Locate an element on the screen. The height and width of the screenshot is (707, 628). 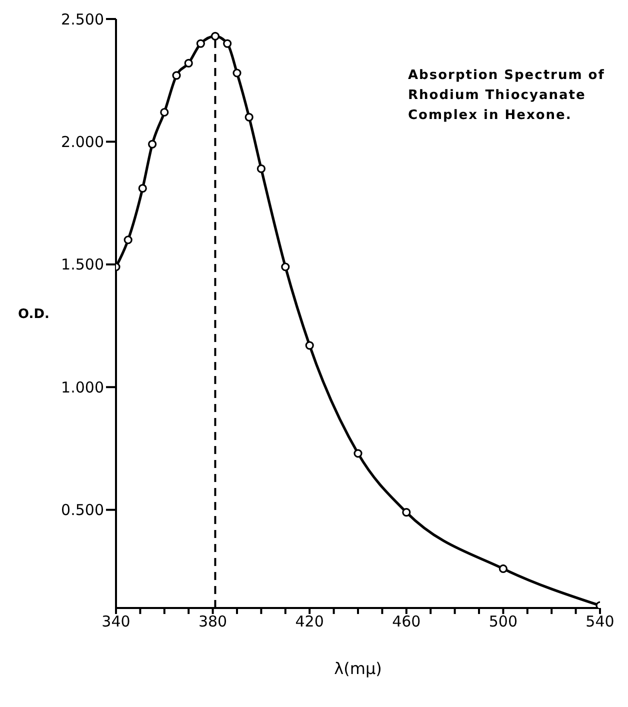
x-tick-label: 380 is located at coordinates (213, 621).